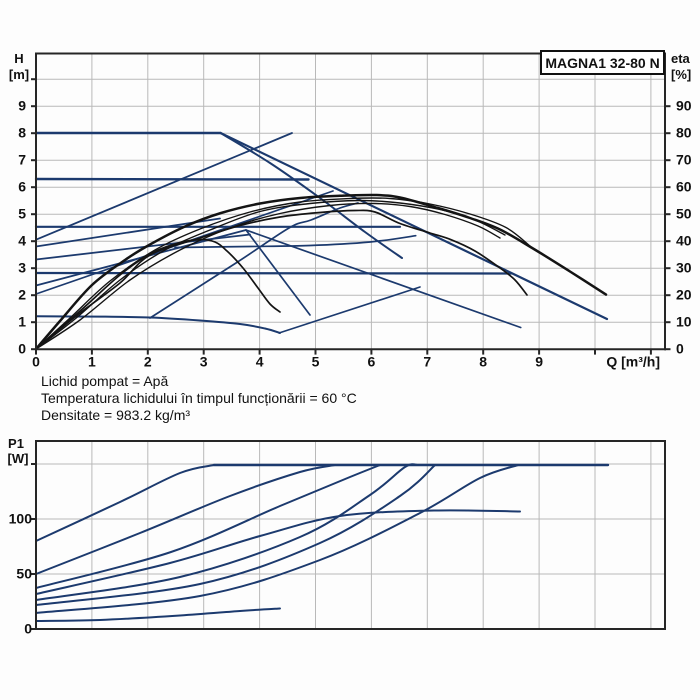  Describe the element at coordinates (18, 58) in the screenshot. I see `svg-text: H` at that location.